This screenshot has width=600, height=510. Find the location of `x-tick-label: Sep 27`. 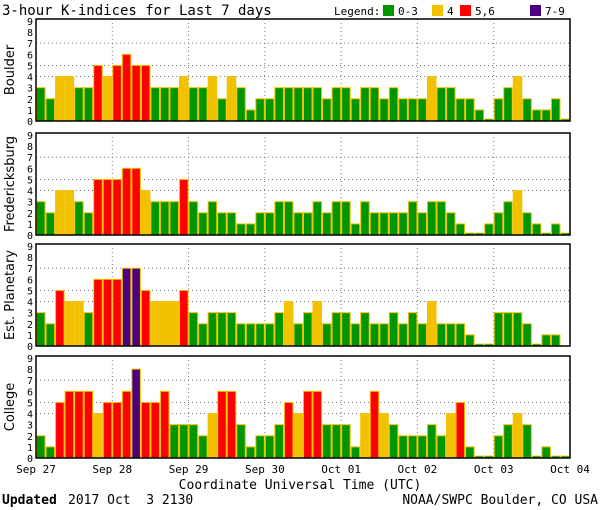

x-tick-label: Sep 27 is located at coordinates (36, 469).